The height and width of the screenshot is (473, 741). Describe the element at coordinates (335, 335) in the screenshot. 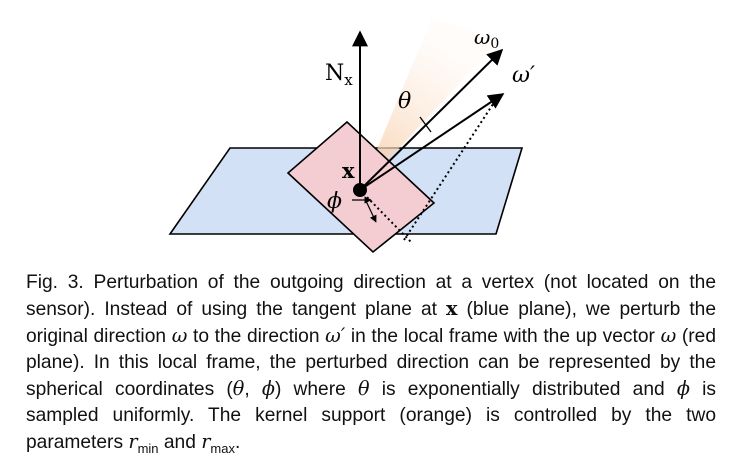

I see `caption-omega-prime: ω′` at that location.